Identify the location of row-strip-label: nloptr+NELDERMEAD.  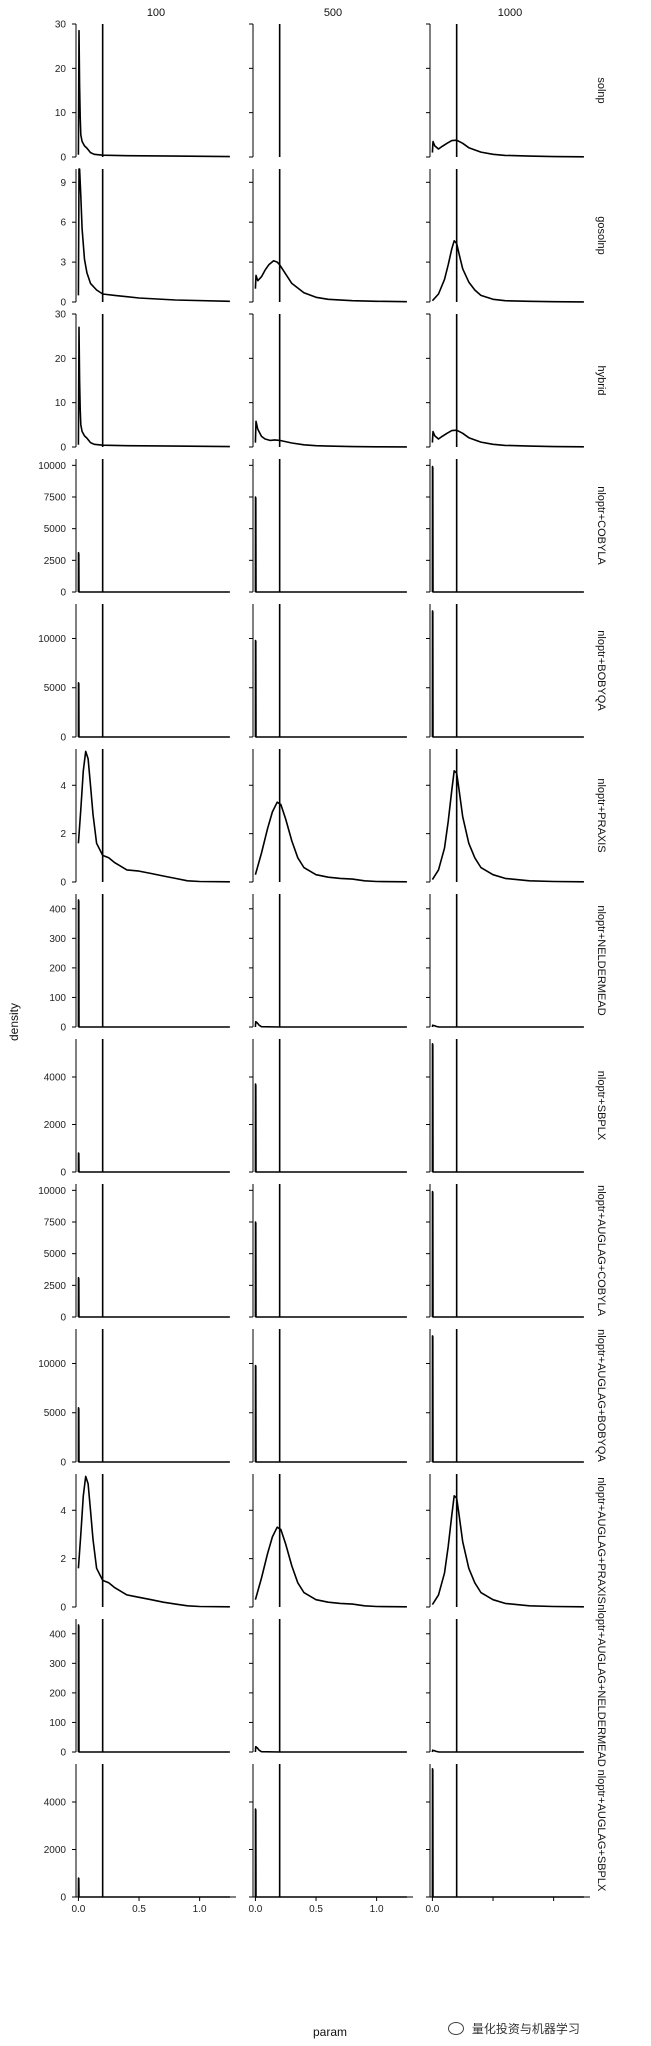
(601, 960).